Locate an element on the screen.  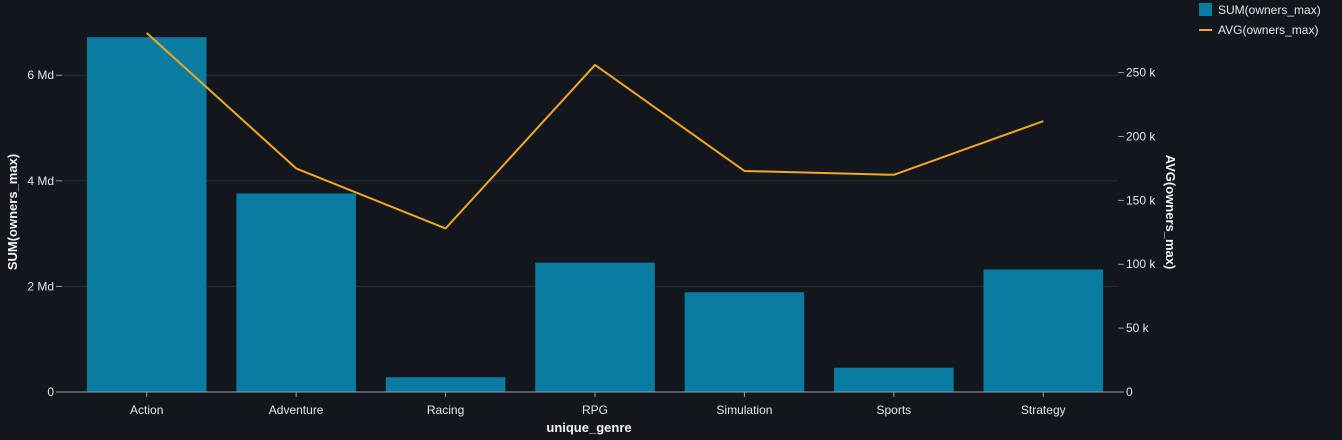
y2-tick-label: 50 k is located at coordinates (1138, 328).